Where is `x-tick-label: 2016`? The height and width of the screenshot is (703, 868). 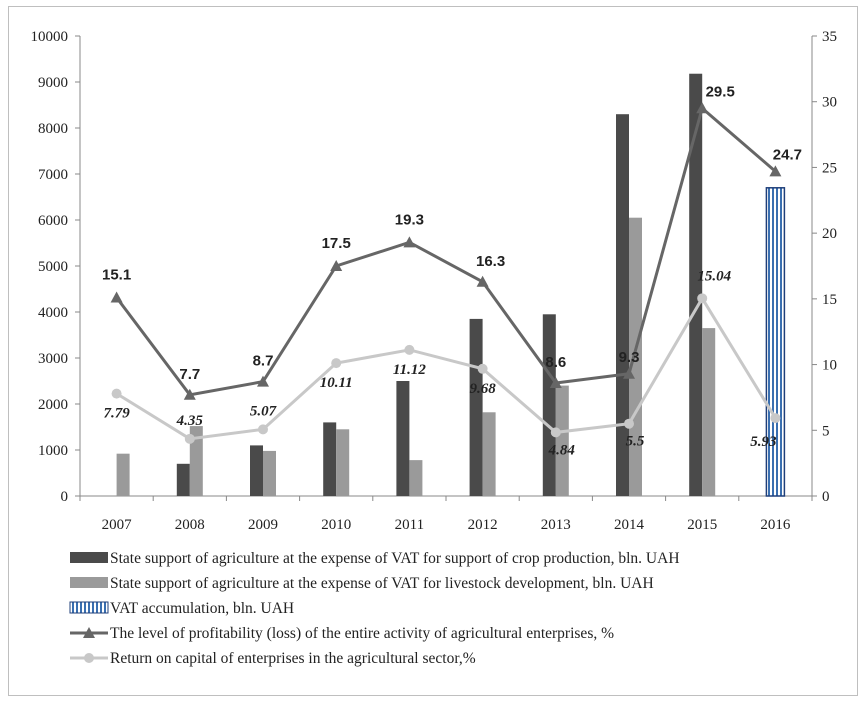 x-tick-label: 2016 is located at coordinates (775, 525).